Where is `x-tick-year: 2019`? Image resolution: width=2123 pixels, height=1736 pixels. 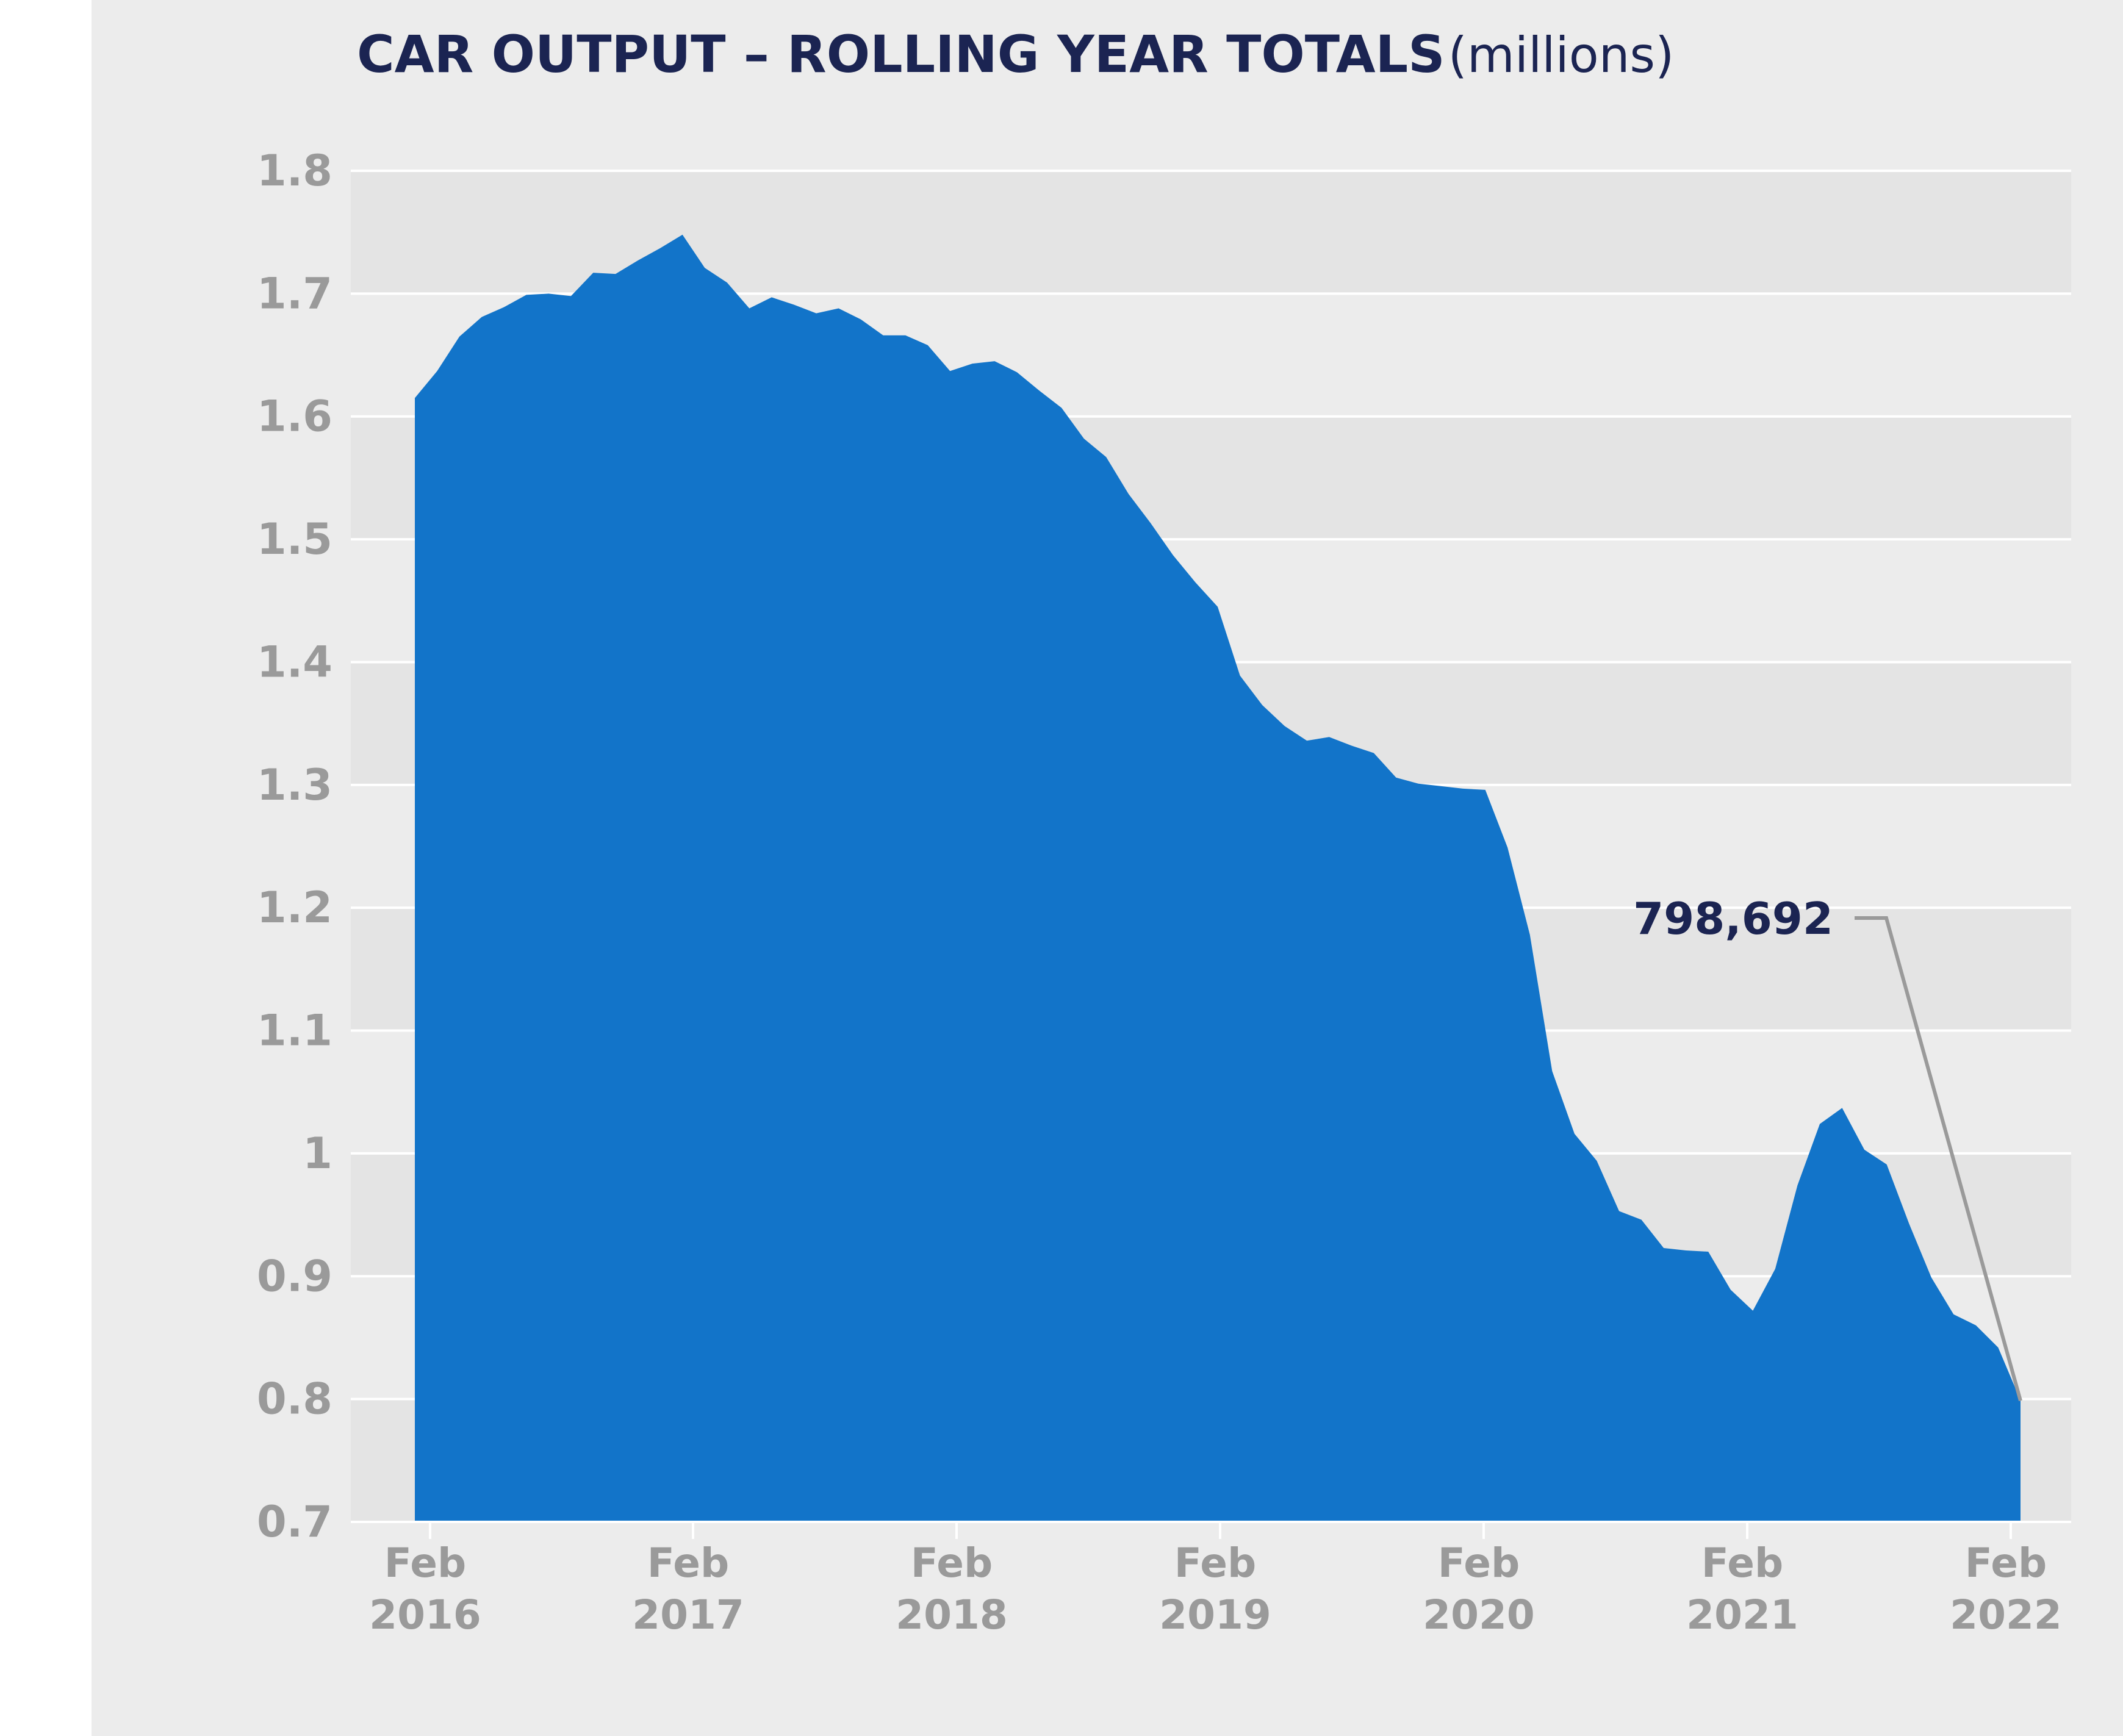 x-tick-year: 2019 is located at coordinates (1215, 1615).